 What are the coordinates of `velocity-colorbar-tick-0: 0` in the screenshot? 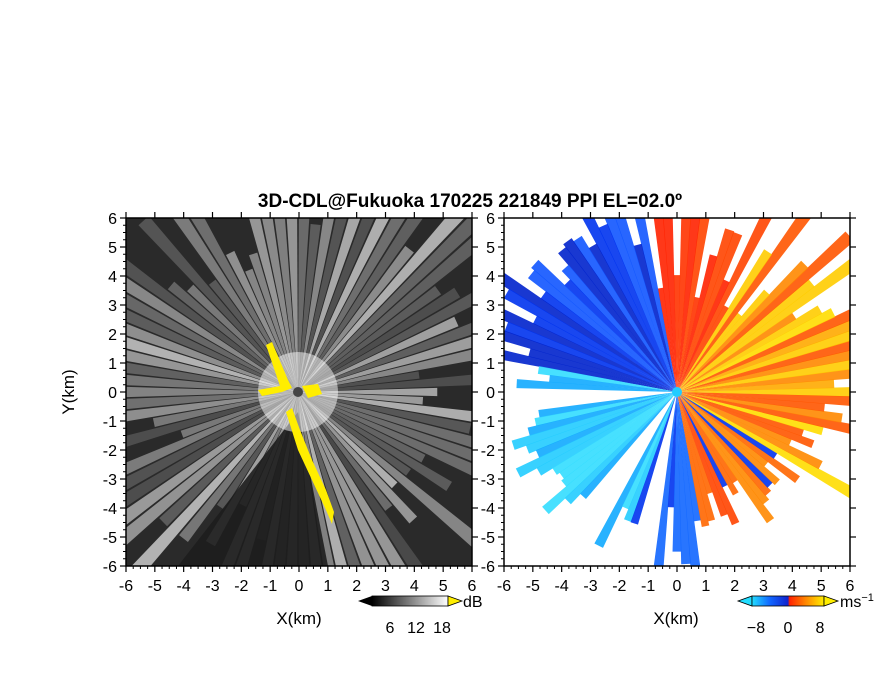 It's located at (788, 628).